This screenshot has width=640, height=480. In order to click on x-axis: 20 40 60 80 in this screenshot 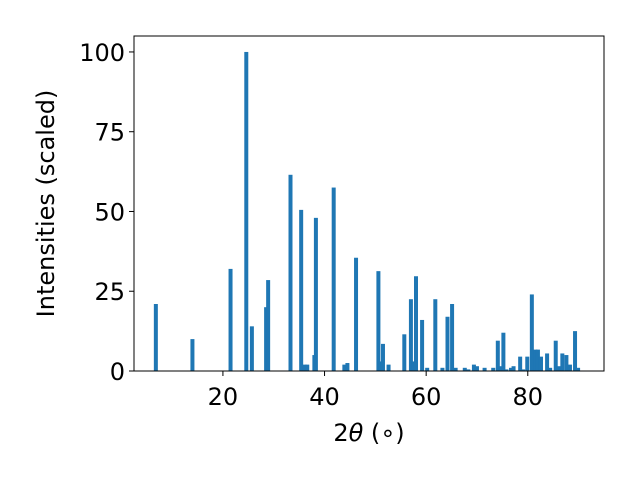, I will do `click(375, 391)`.